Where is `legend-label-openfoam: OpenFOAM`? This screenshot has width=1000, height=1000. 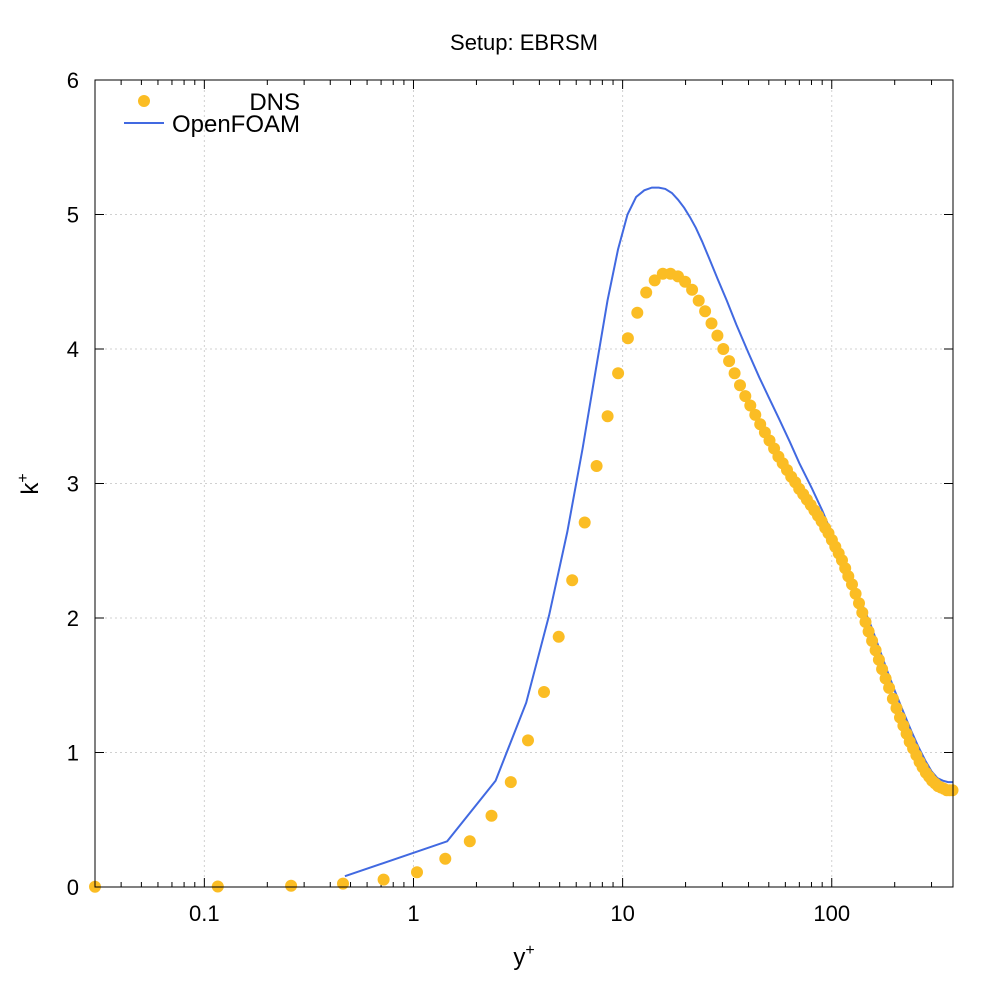
legend-label-openfoam: OpenFOAM is located at coordinates (236, 124).